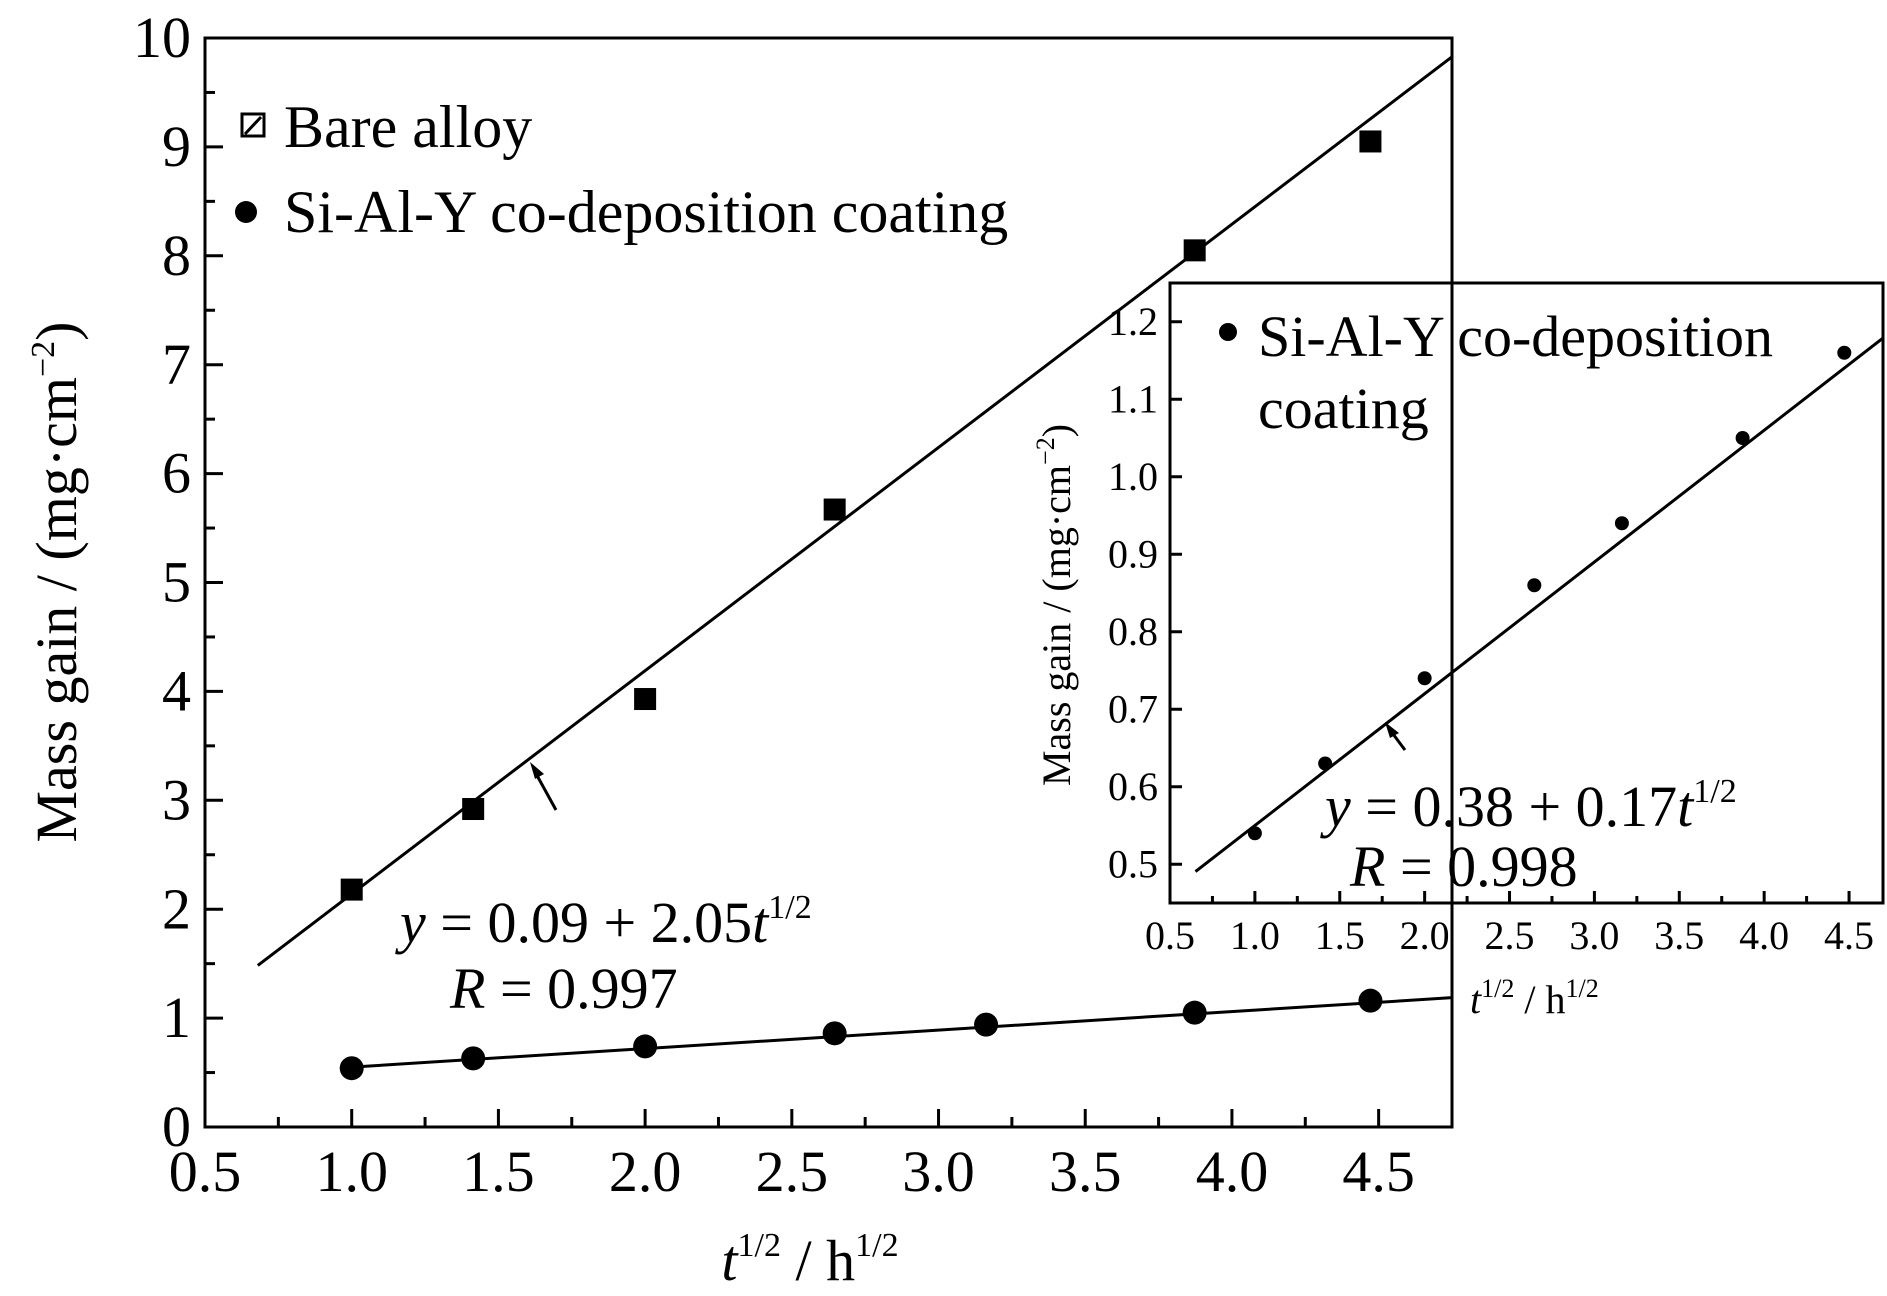  I want to click on inset-x-tick-label: 2.0, so click(1425, 935).